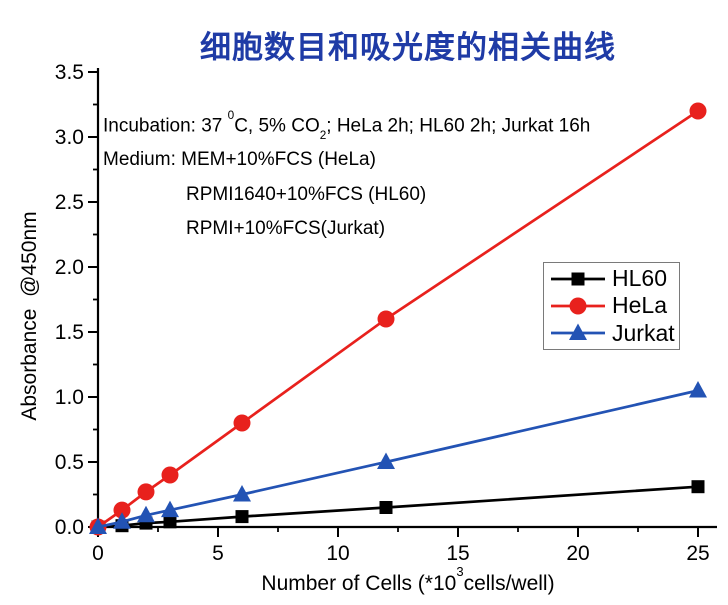 The width and height of the screenshot is (728, 605). Describe the element at coordinates (231, 115) in the screenshot. I see `incubation-superscript: 0` at that location.